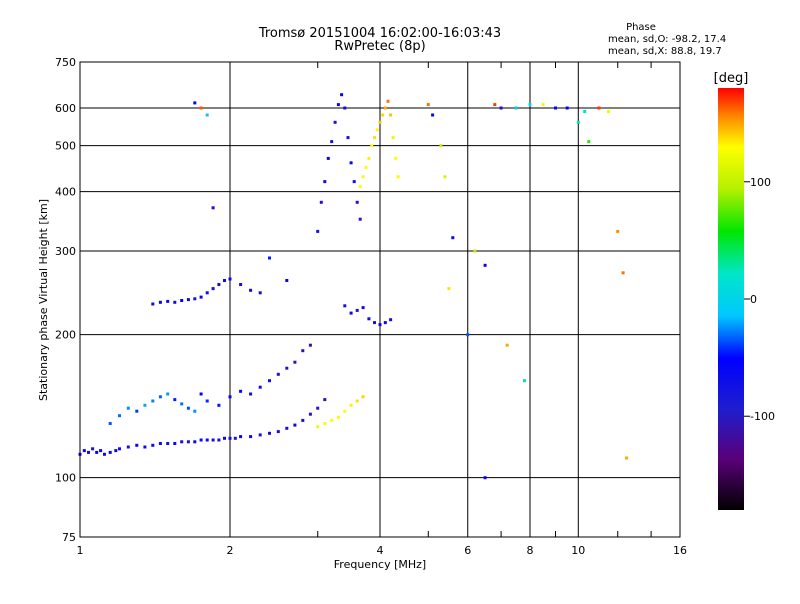  What do you see at coordinates (65, 146) in the screenshot?
I see `y-tick-label: 500` at bounding box center [65, 146].